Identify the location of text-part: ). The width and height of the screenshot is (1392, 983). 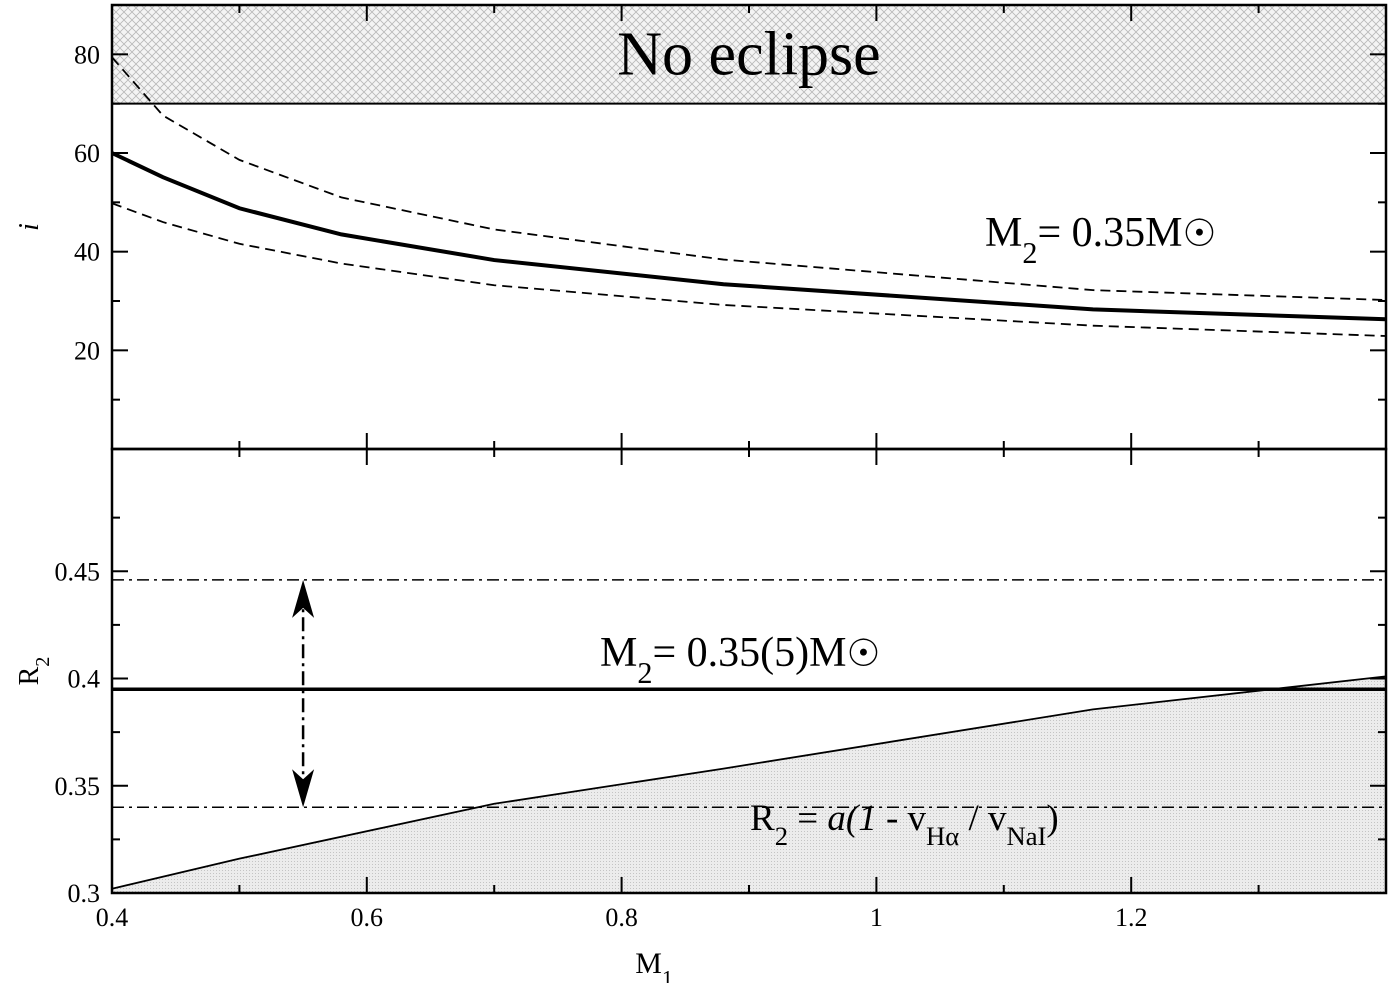
(1052, 818).